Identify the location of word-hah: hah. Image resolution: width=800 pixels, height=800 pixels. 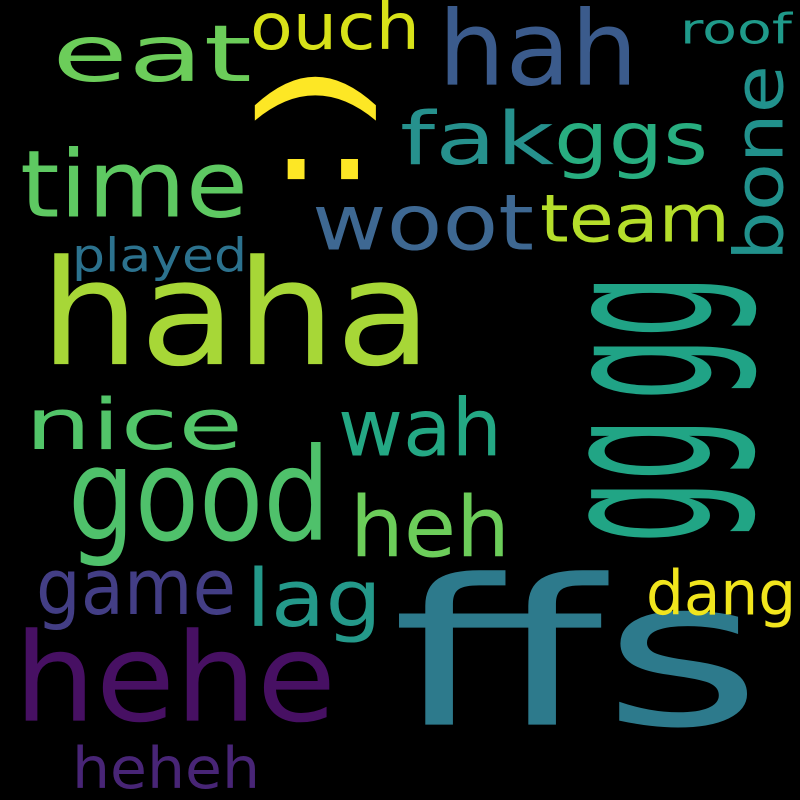
(538, 55).